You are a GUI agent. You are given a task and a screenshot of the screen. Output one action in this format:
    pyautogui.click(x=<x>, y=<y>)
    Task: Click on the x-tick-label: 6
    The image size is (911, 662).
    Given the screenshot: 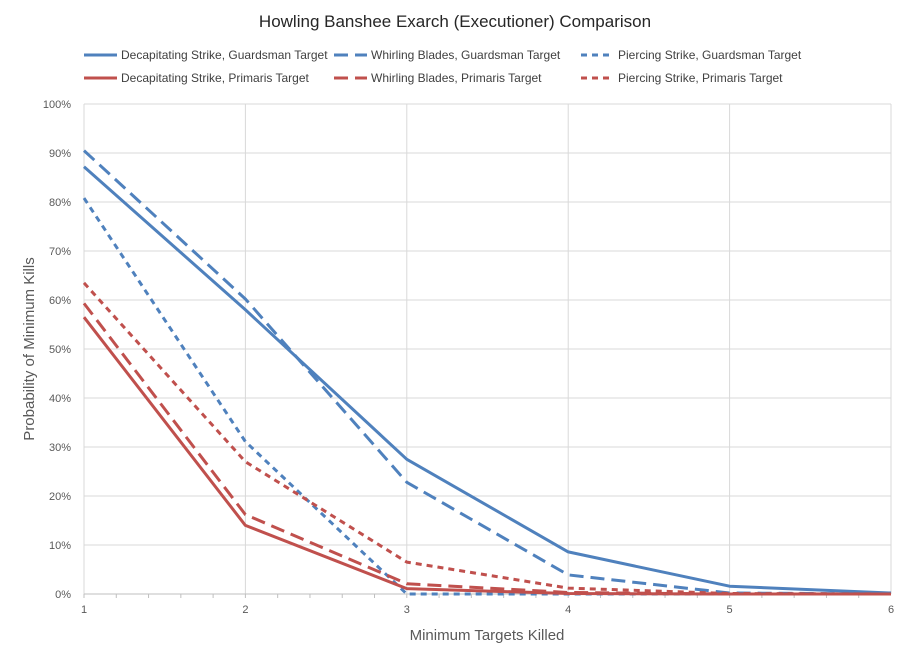 What is the action you would take?
    pyautogui.click(x=891, y=610)
    